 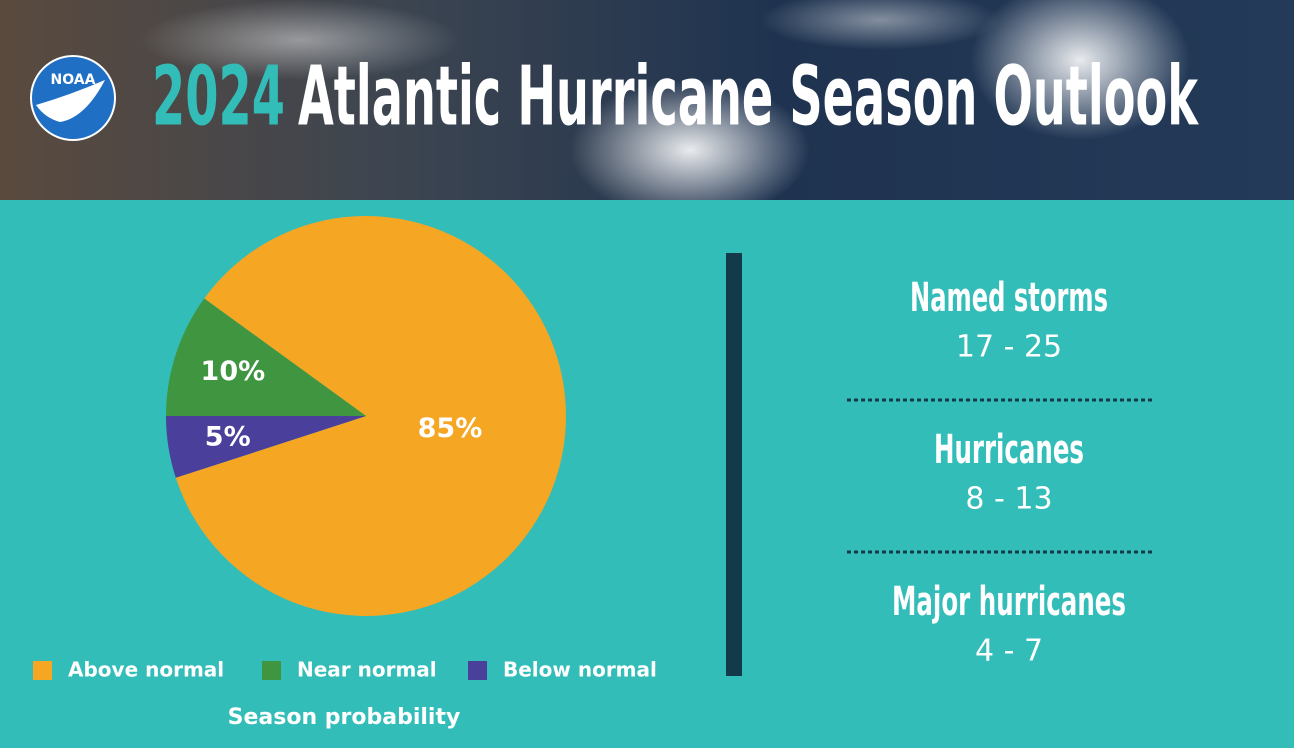 I want to click on caption: Season probability, so click(x=344, y=717).